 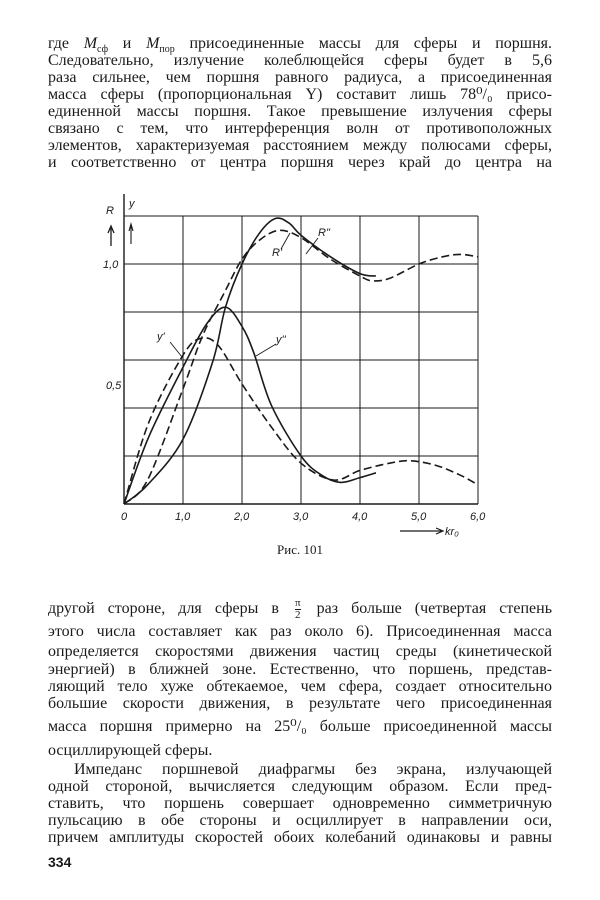 I want to click on denominator: 2, so click(x=298, y=615).